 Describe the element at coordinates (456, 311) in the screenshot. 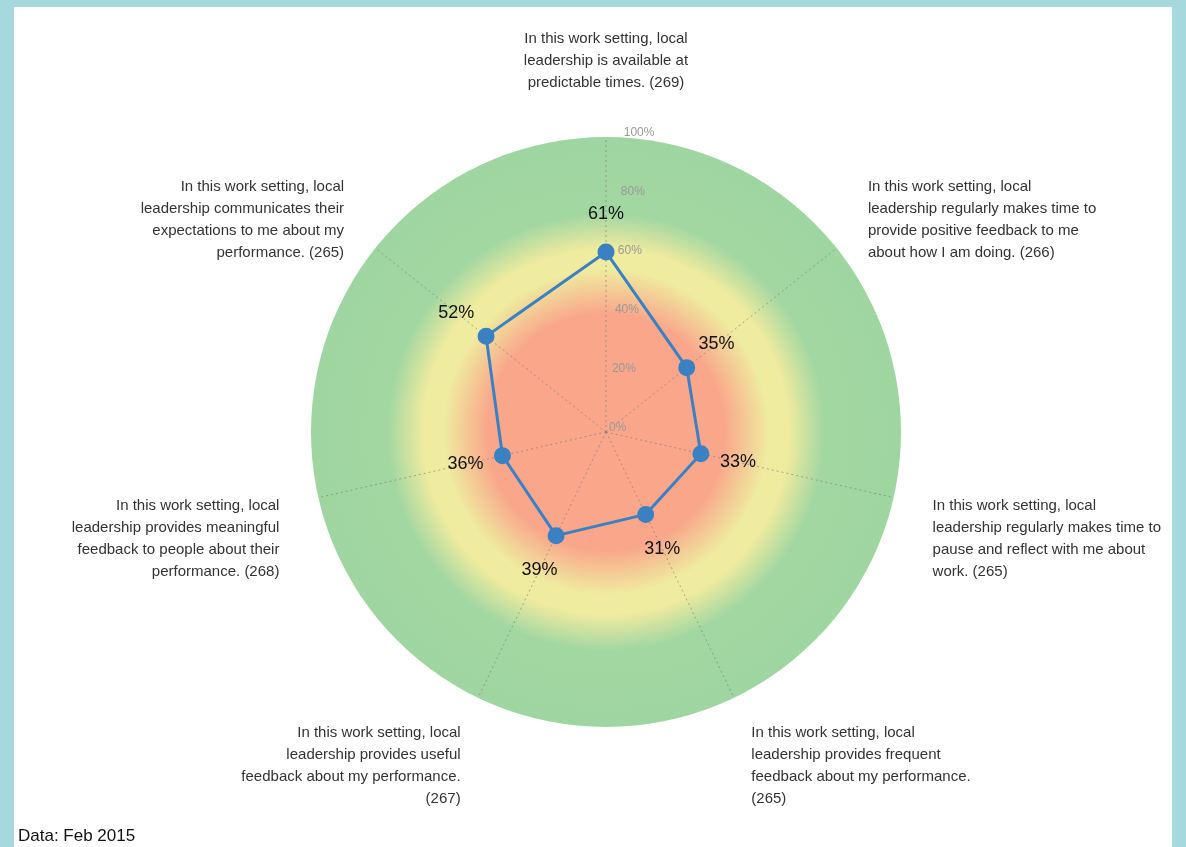

I see `data-label: 52%` at that location.